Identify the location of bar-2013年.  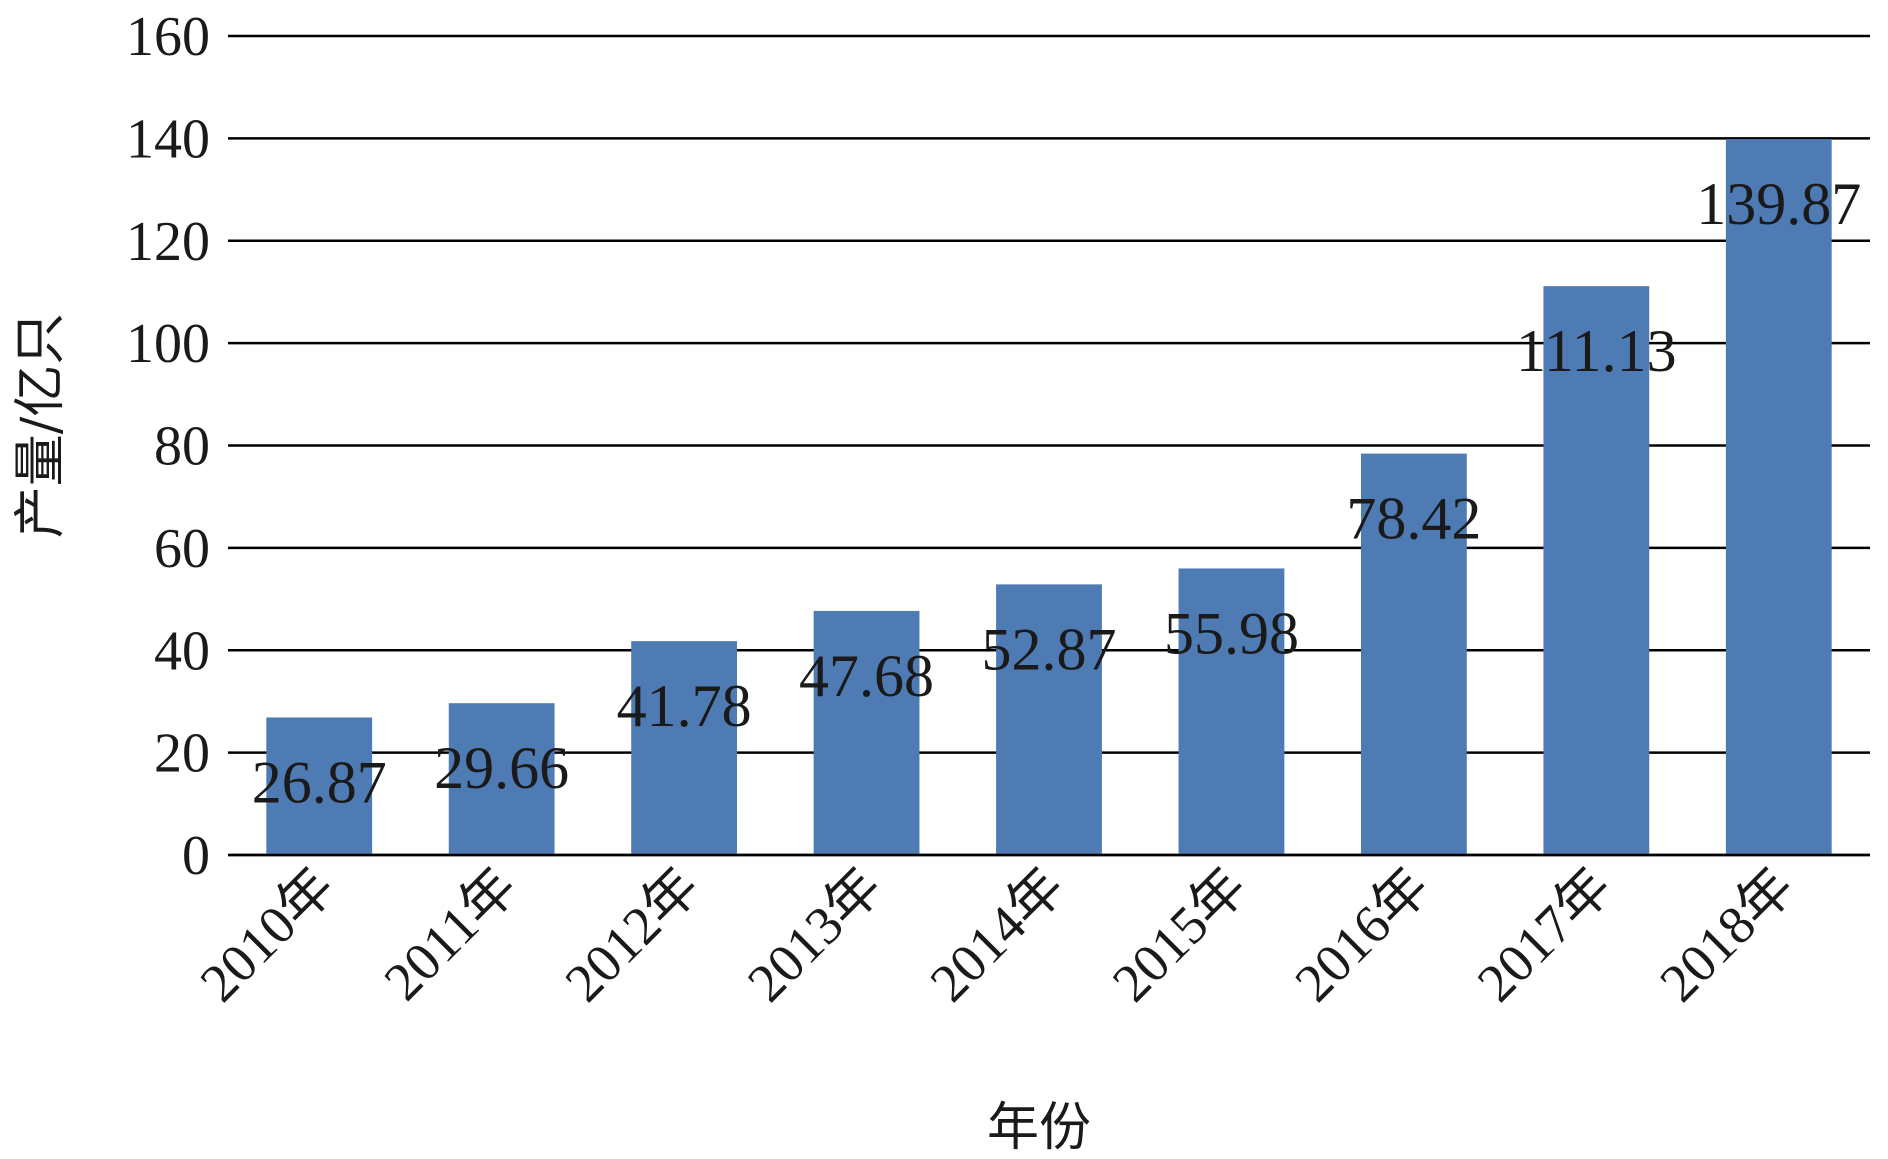
(866, 732).